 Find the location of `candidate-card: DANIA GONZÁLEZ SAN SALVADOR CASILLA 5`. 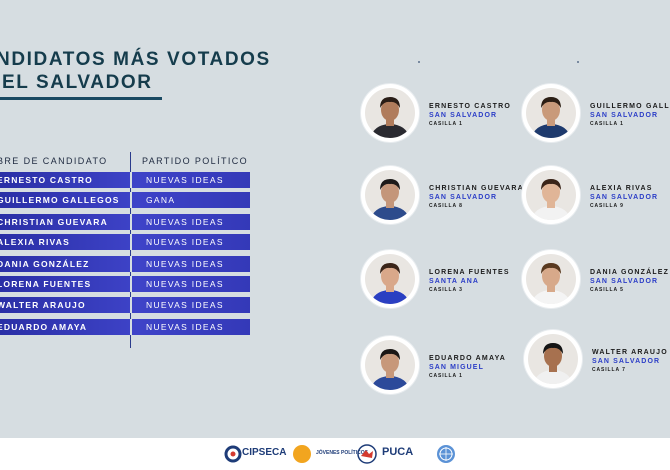

candidate-card: DANIA GONZÁLEZ SAN SALVADOR CASILLA 5 is located at coordinates (596, 285).